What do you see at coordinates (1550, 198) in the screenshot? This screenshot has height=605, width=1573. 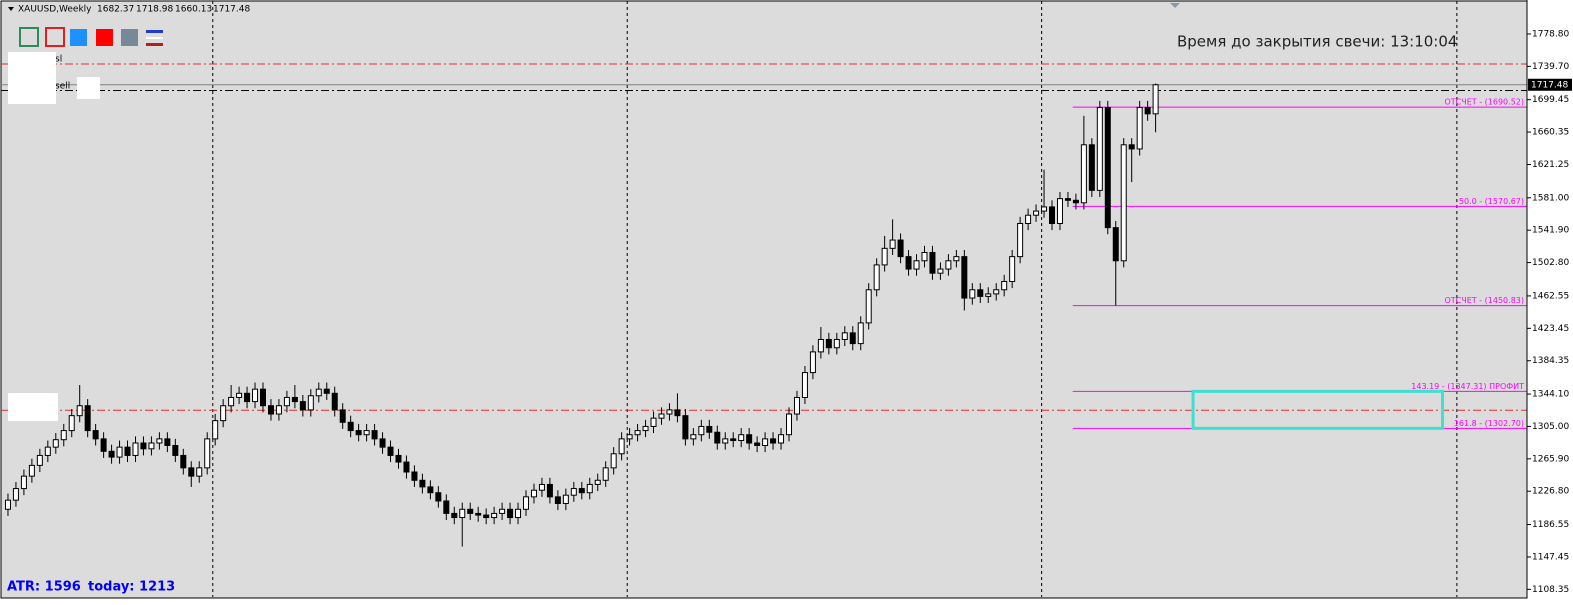 I see `y-tick-label: 1581.00` at bounding box center [1550, 198].